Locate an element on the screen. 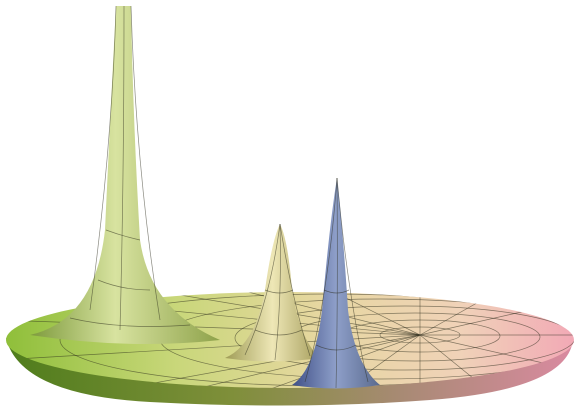  spike-middle is located at coordinates (272, 293).